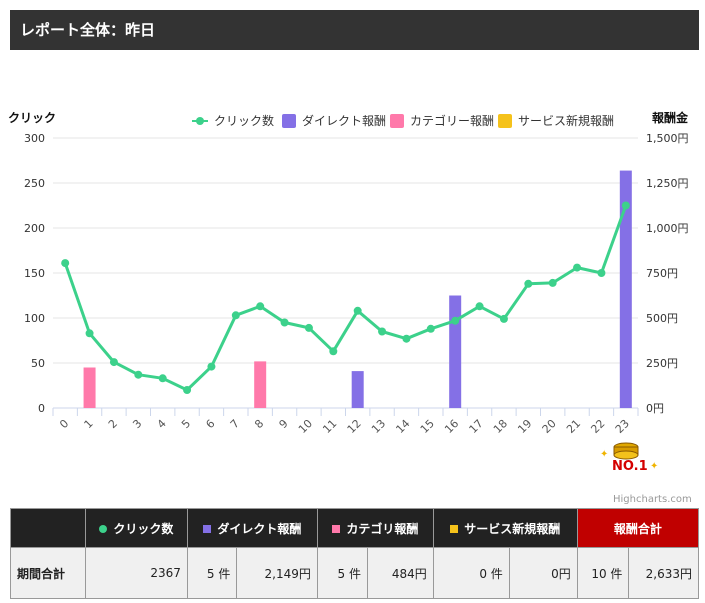 This screenshot has height=603, width=705. I want to click on x-tick-label: 6, so click(210, 424).